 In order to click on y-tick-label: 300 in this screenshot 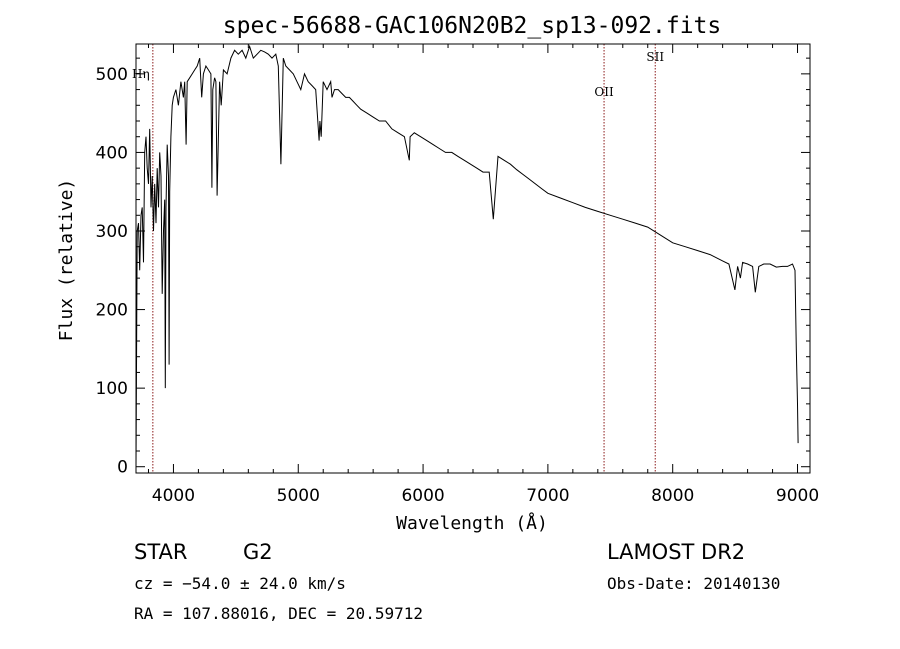, I will do `click(112, 232)`.